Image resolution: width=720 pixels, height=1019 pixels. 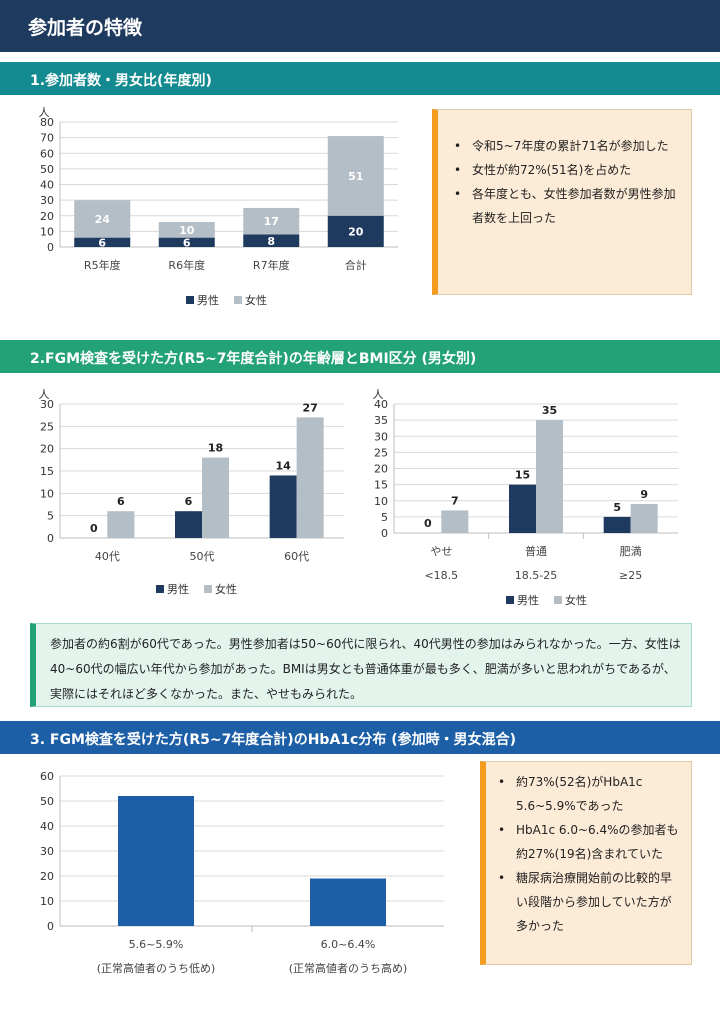 I want to click on x-tick-label: 普通, so click(x=536, y=551).